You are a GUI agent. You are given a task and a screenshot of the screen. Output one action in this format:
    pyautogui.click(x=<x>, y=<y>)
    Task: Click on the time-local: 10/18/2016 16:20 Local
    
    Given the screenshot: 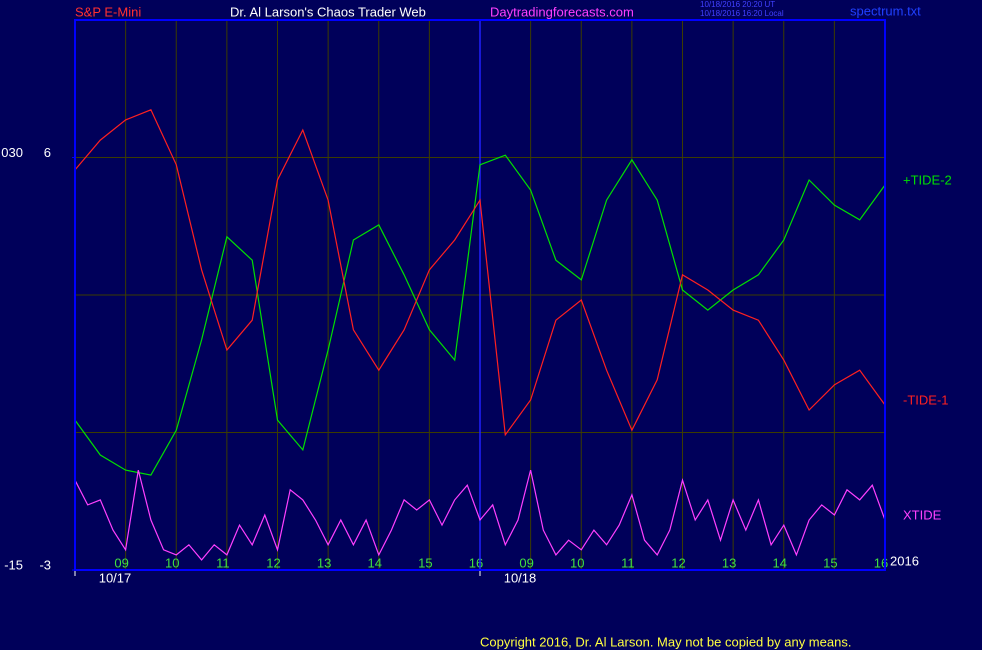 What is the action you would take?
    pyautogui.click(x=742, y=13)
    